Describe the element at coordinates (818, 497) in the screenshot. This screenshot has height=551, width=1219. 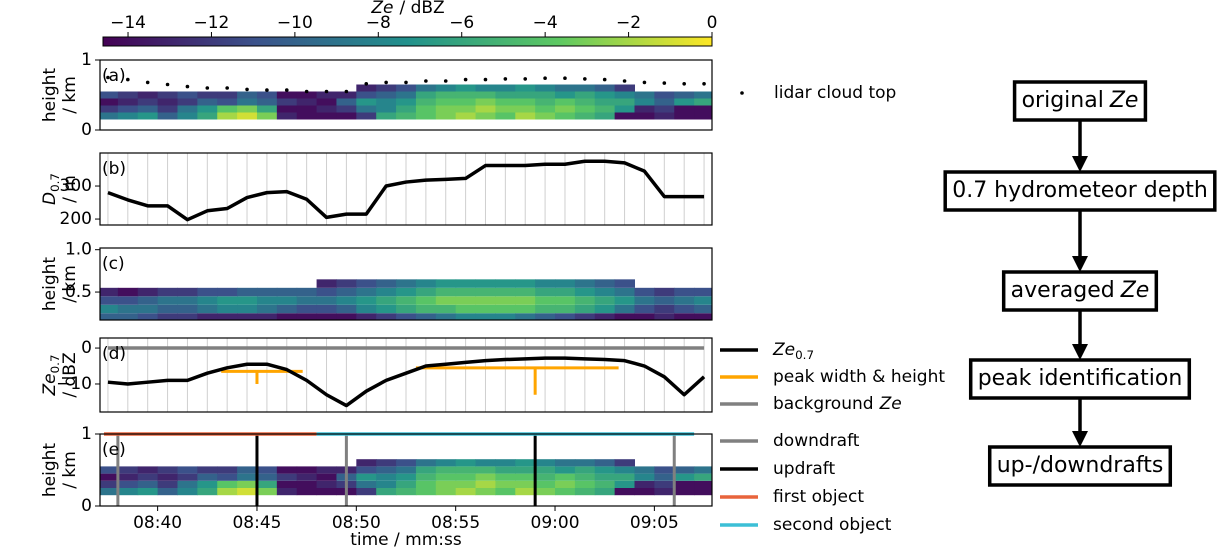
I see `legend-label: first object` at that location.